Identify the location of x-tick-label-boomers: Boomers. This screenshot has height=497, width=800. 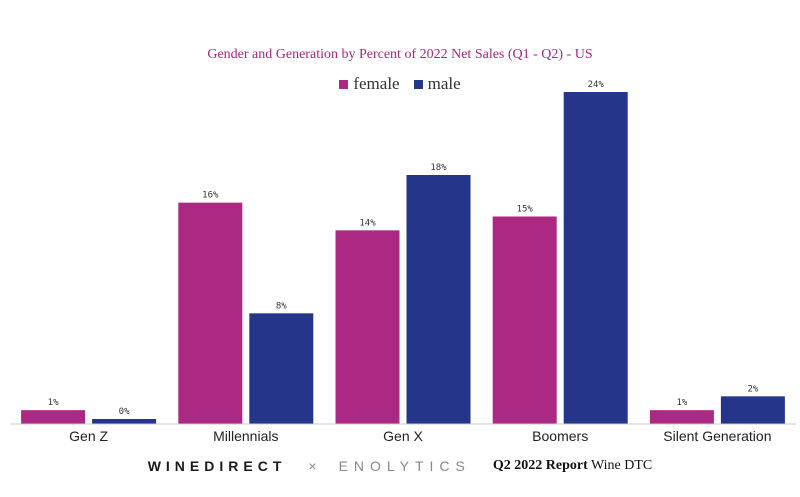
(560, 436).